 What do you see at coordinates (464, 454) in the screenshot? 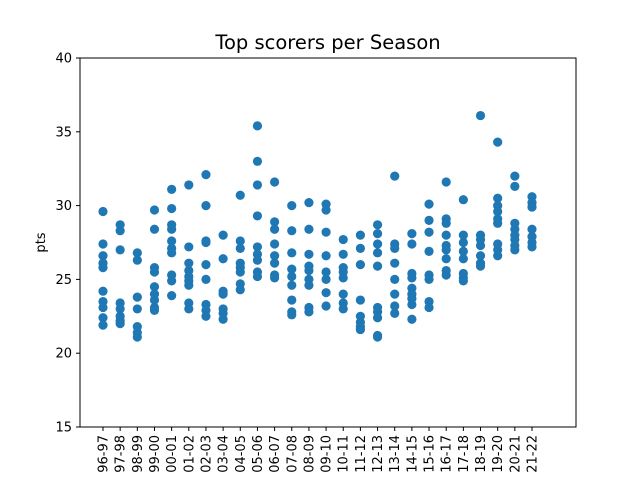
I see `x-tick-label: 17-18` at bounding box center [464, 454].